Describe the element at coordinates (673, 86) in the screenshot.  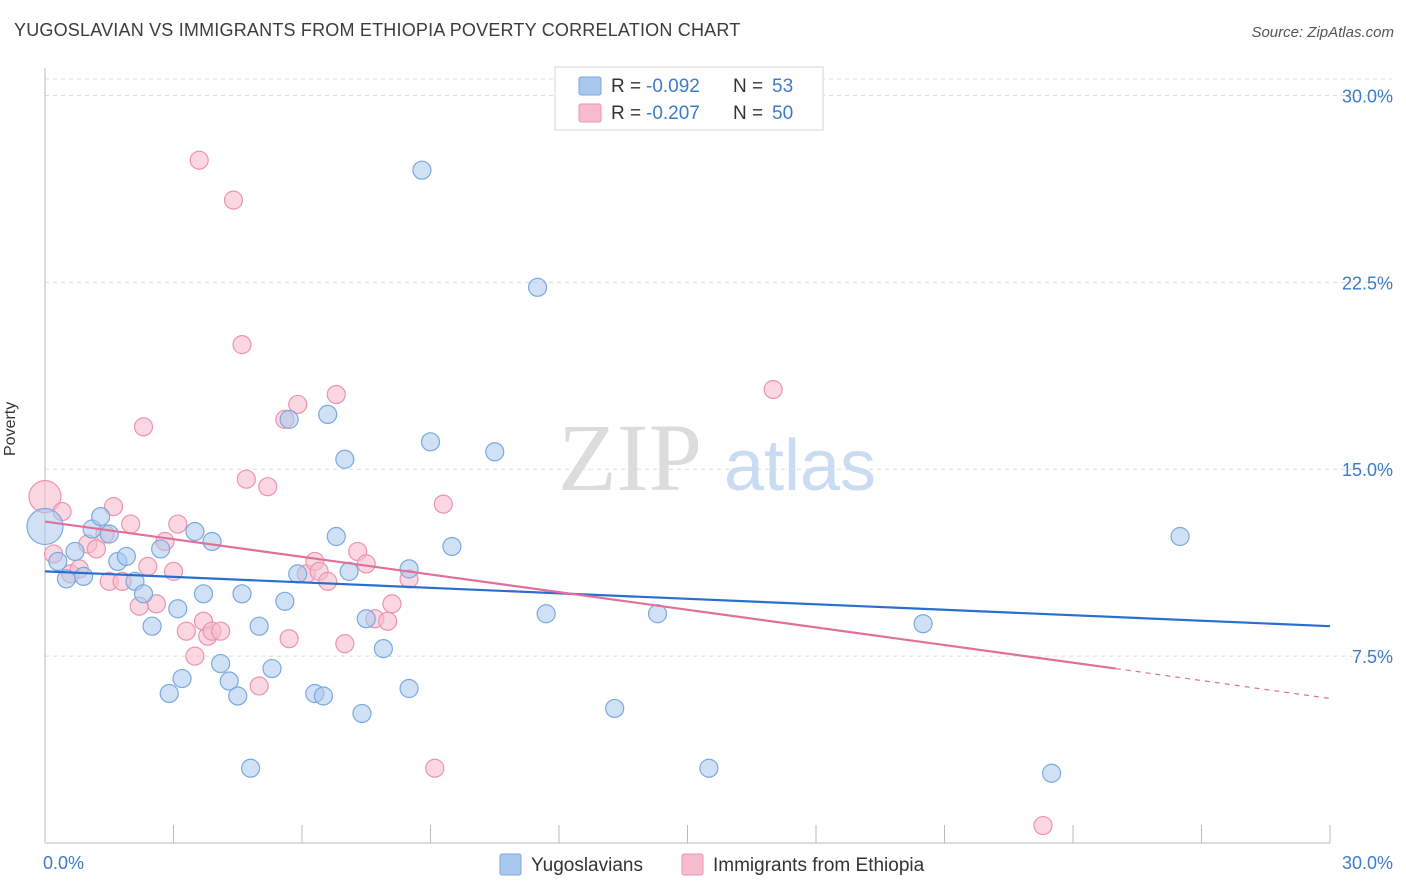
I see `legend-r-value-1: -0.092` at that location.